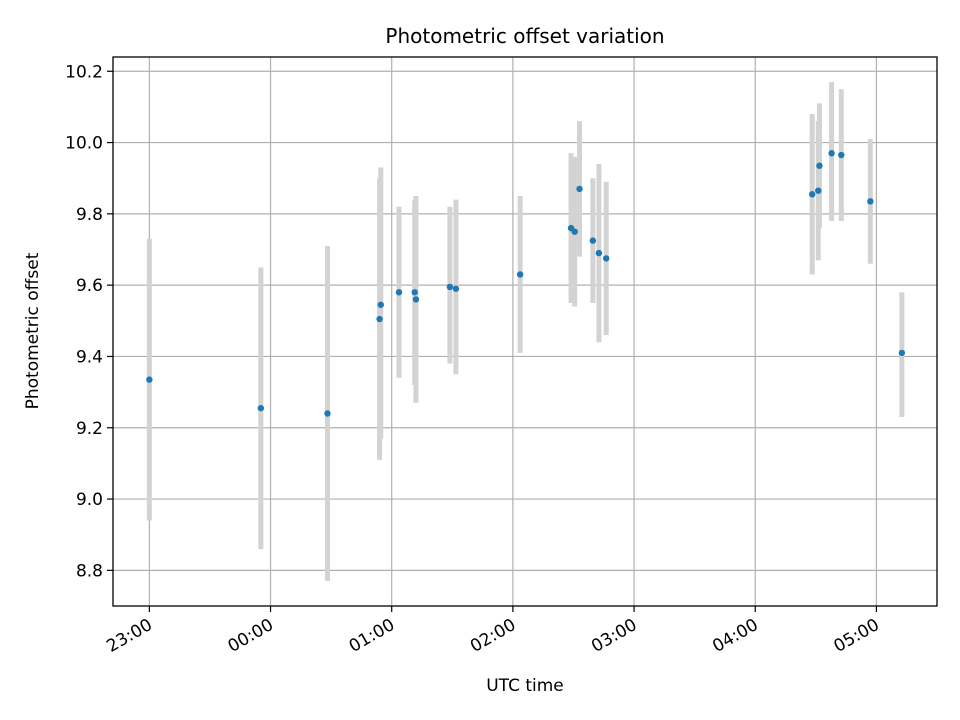 The width and height of the screenshot is (960, 720). What do you see at coordinates (493, 636) in the screenshot?
I see `x-tick-label: 02:00` at bounding box center [493, 636].